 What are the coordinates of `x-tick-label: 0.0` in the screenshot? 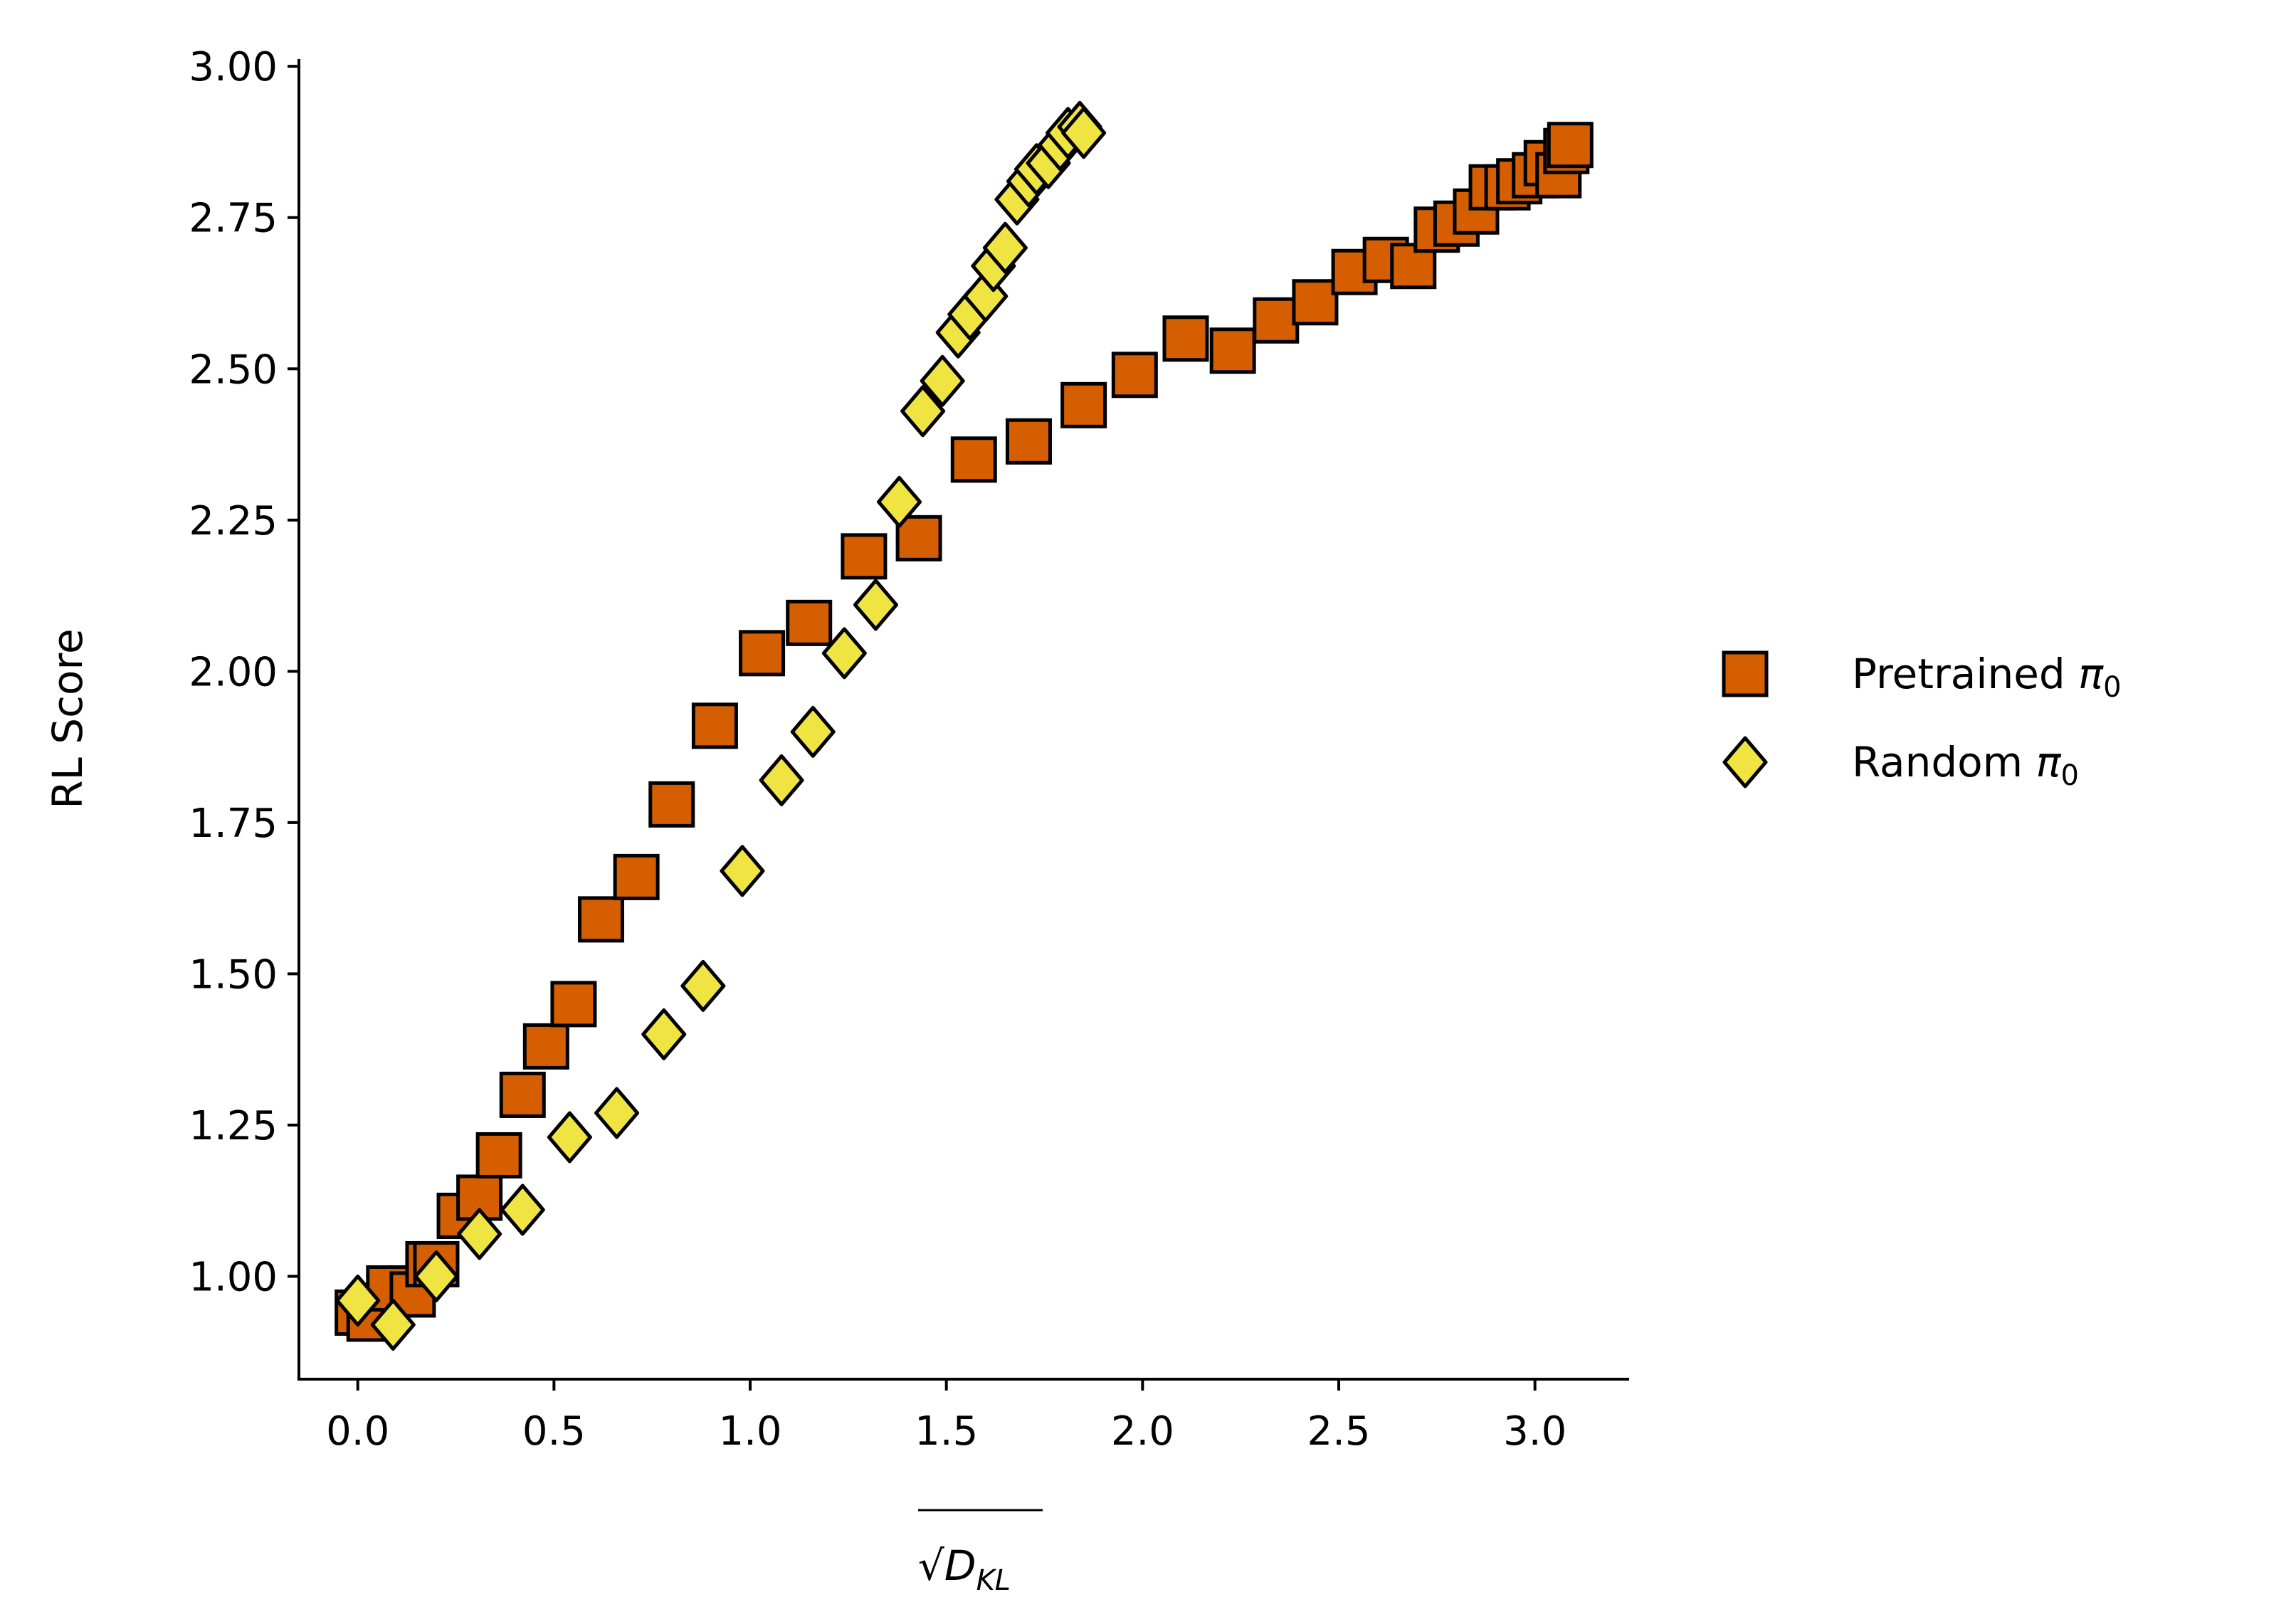 It's located at (357, 1431).